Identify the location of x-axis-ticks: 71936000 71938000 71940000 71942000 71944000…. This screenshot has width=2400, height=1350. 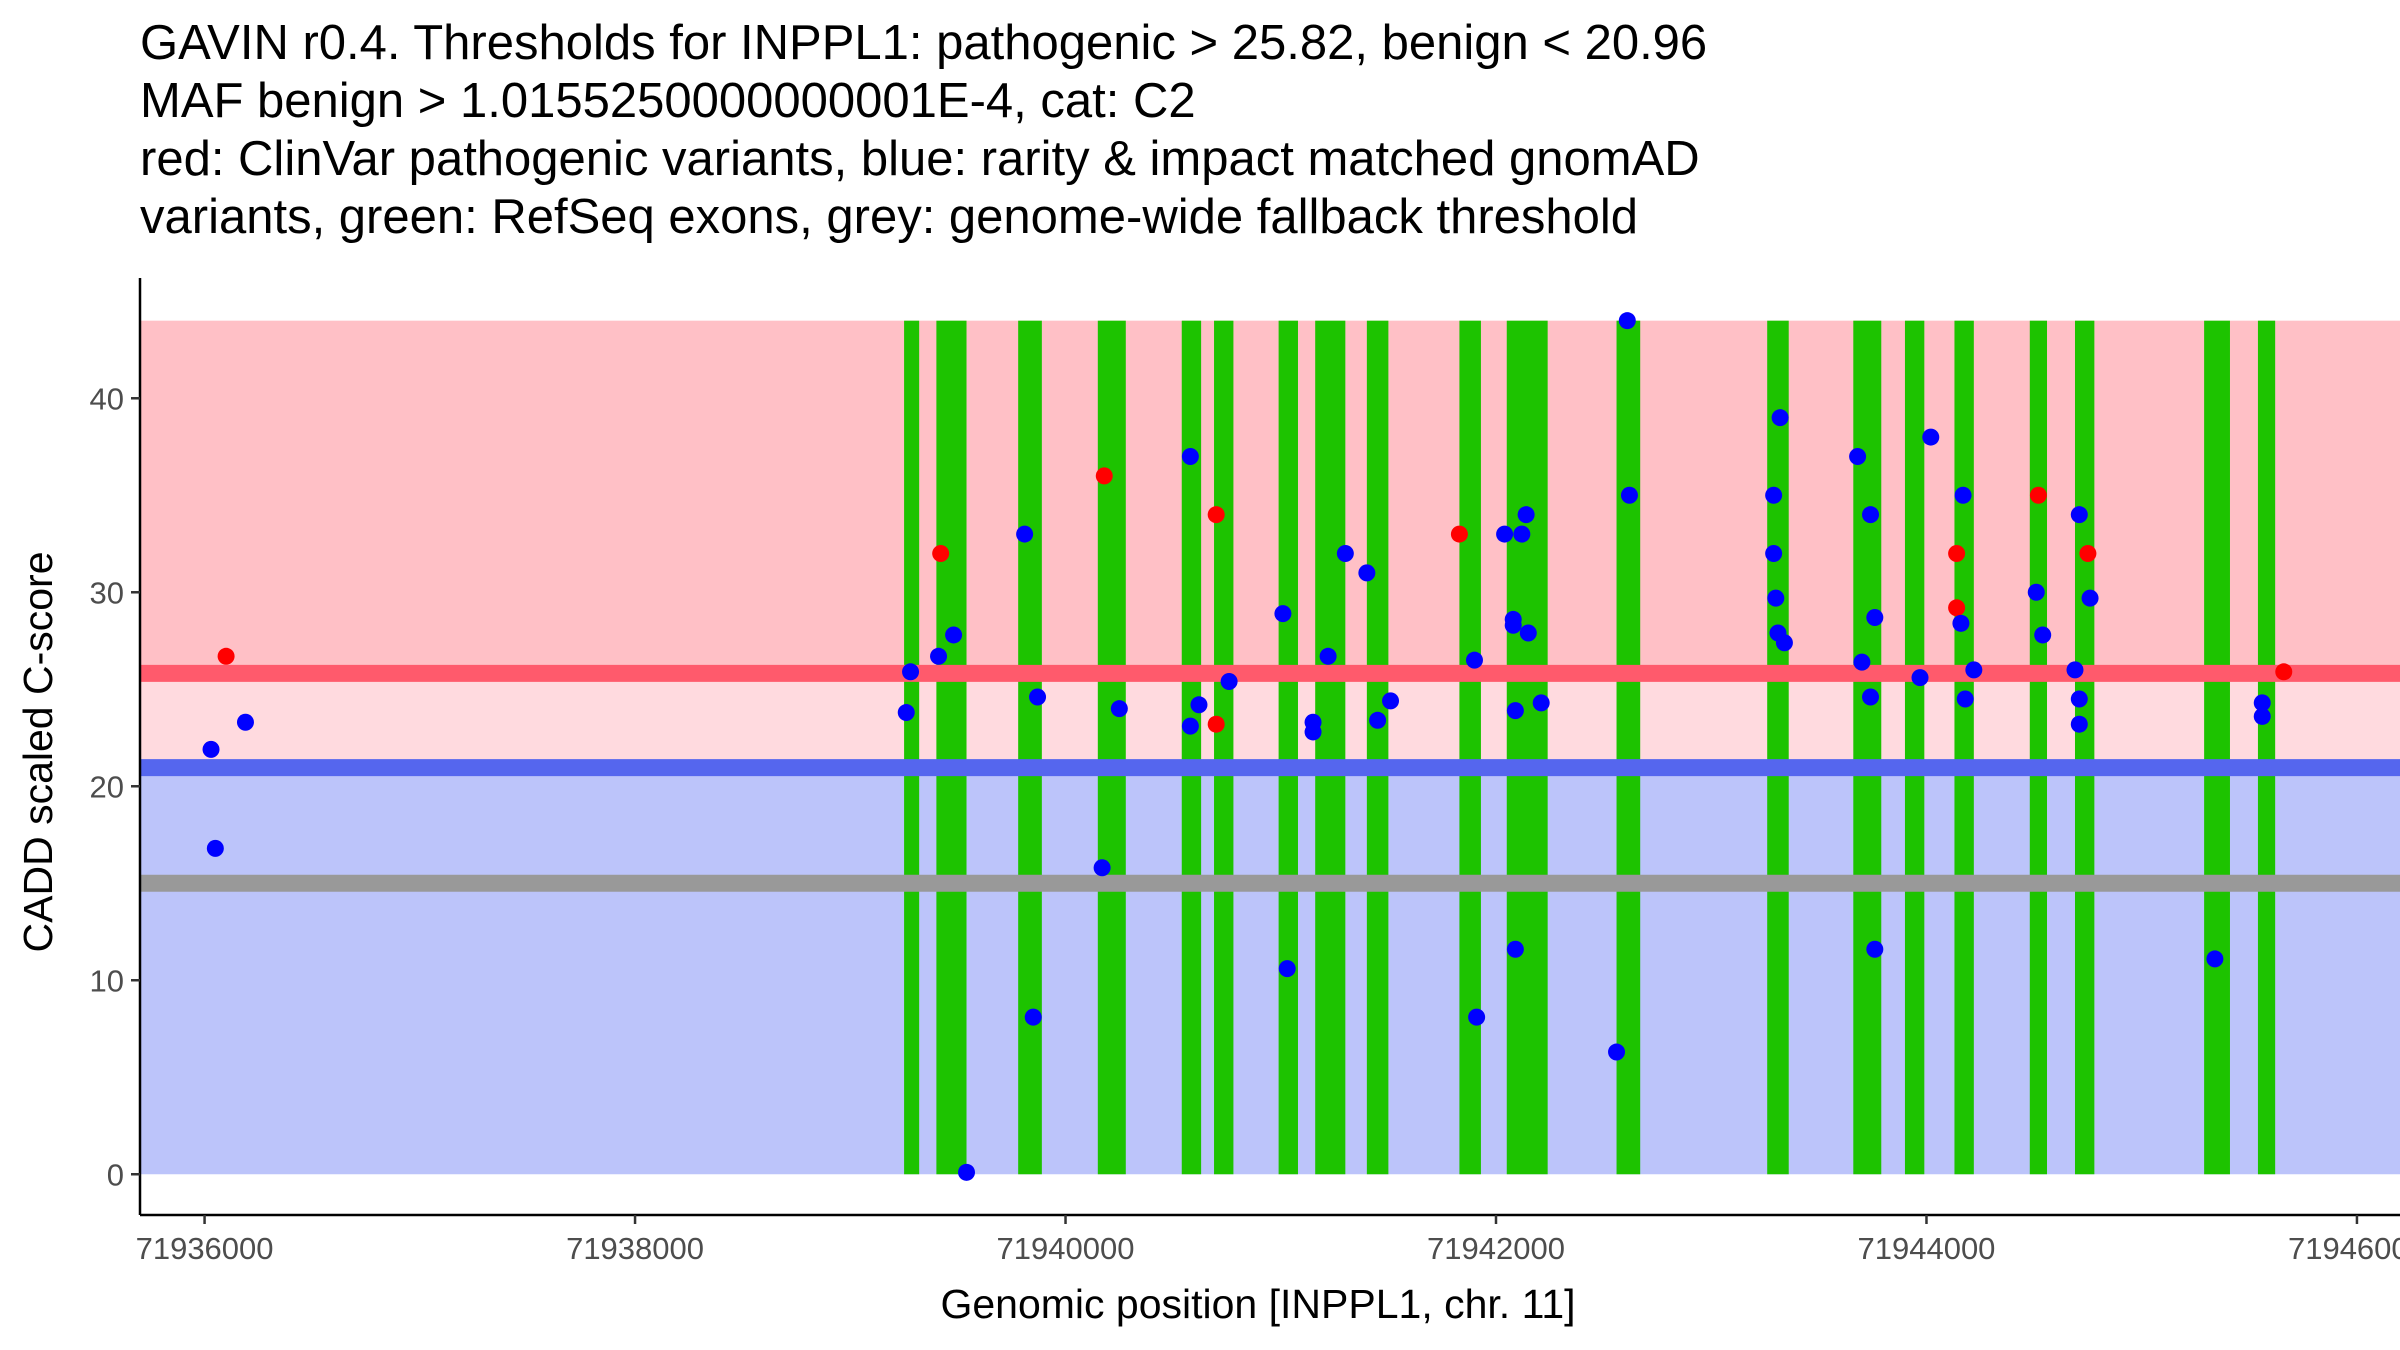
(1268, 1240).